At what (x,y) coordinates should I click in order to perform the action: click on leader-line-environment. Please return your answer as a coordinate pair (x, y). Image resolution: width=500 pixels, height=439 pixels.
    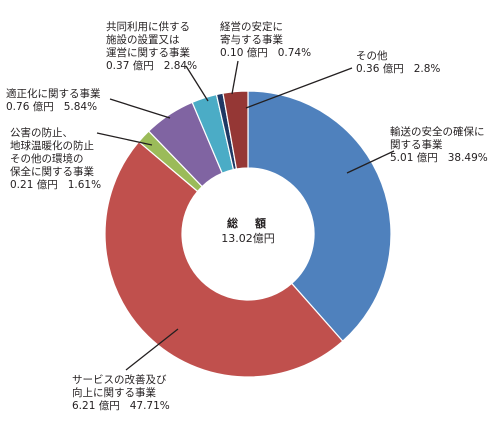
    Looking at the image, I should click on (124, 139).